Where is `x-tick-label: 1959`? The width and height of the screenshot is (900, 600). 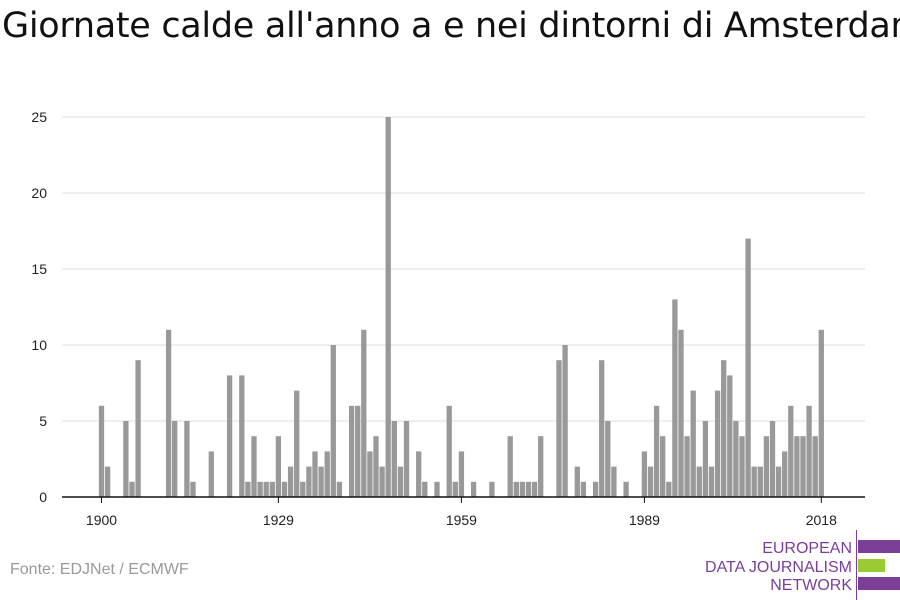 x-tick-label: 1959 is located at coordinates (461, 520).